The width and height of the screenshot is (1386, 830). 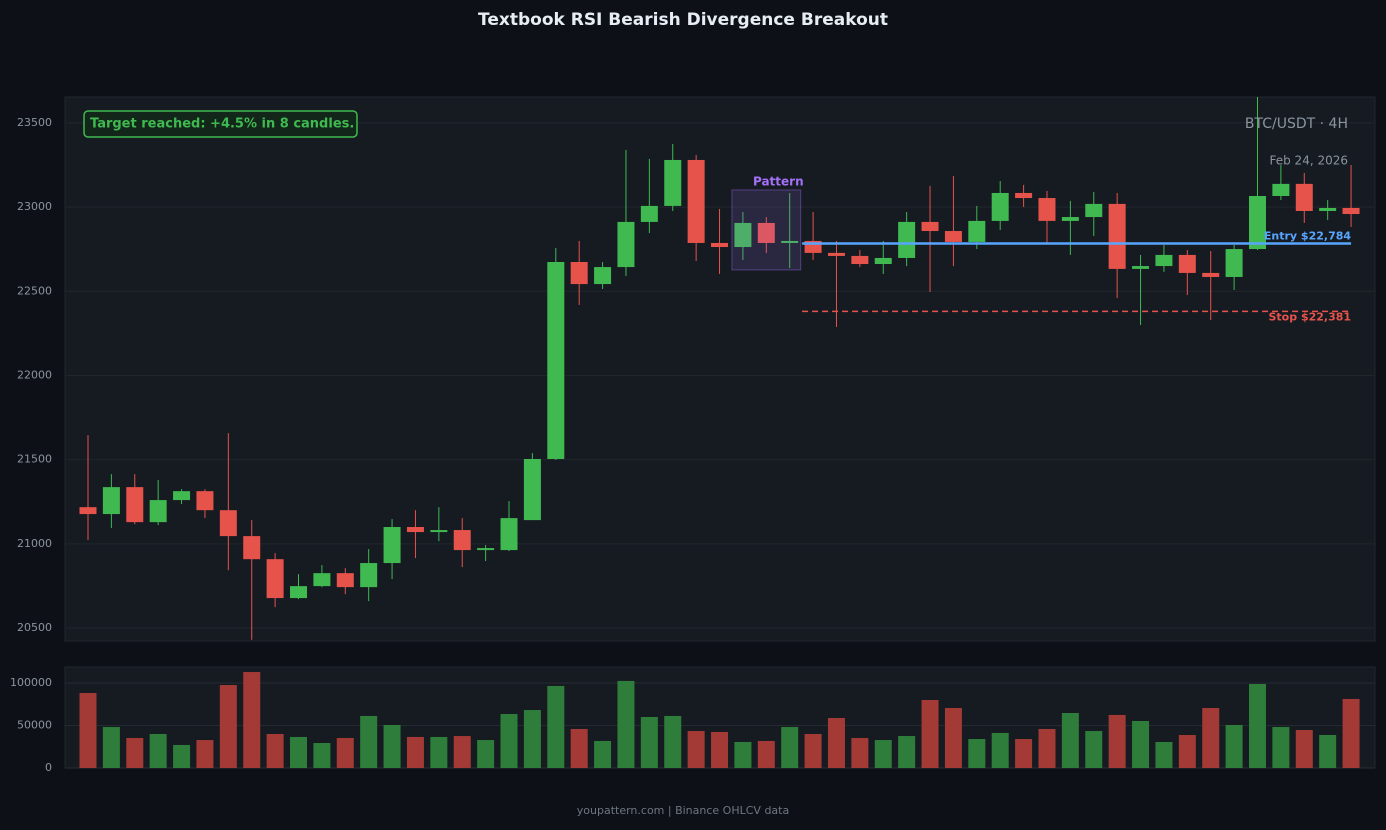 What do you see at coordinates (34, 290) in the screenshot?
I see `y-tick-label: 22500` at bounding box center [34, 290].